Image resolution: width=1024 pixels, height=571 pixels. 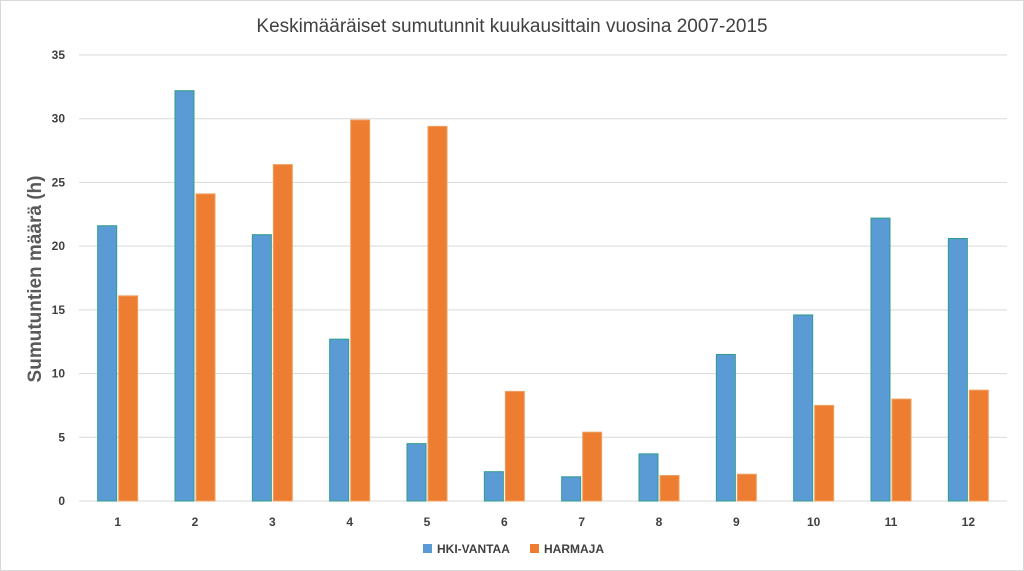 I want to click on legend: HKI-VANTAA HARMAJA, so click(x=513, y=549).